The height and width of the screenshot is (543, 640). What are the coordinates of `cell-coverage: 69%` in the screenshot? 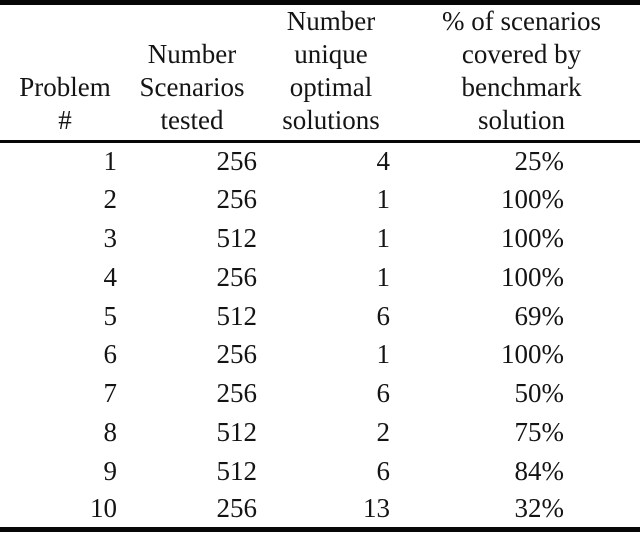 It's located at (539, 315).